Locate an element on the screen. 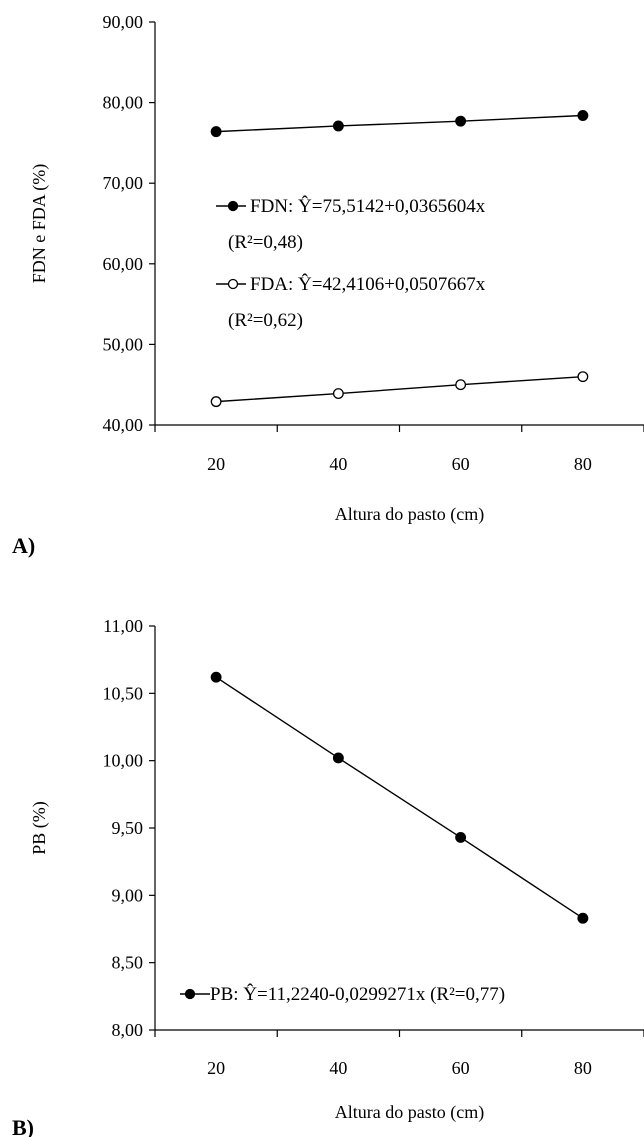 This screenshot has width=644, height=1137. legend-entry-r2: (R²=0,62) is located at coordinates (265, 320).